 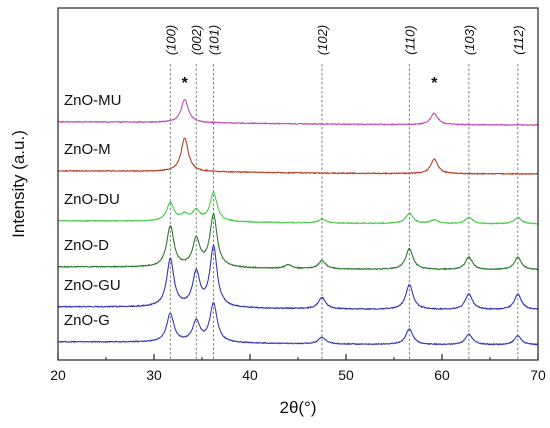 I want to click on series-line-zno-mu, so click(x=298, y=113).